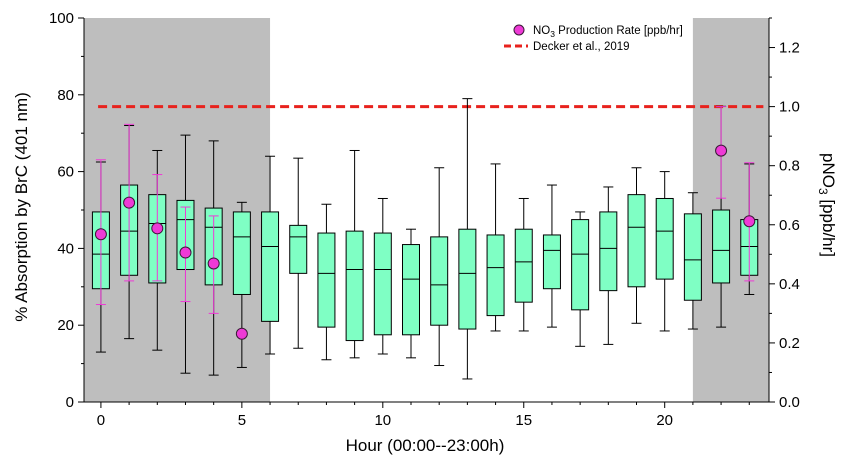 The width and height of the screenshot is (845, 457). What do you see at coordinates (789, 107) in the screenshot?
I see `y-right-tick-label: 1.0` at bounding box center [789, 107].